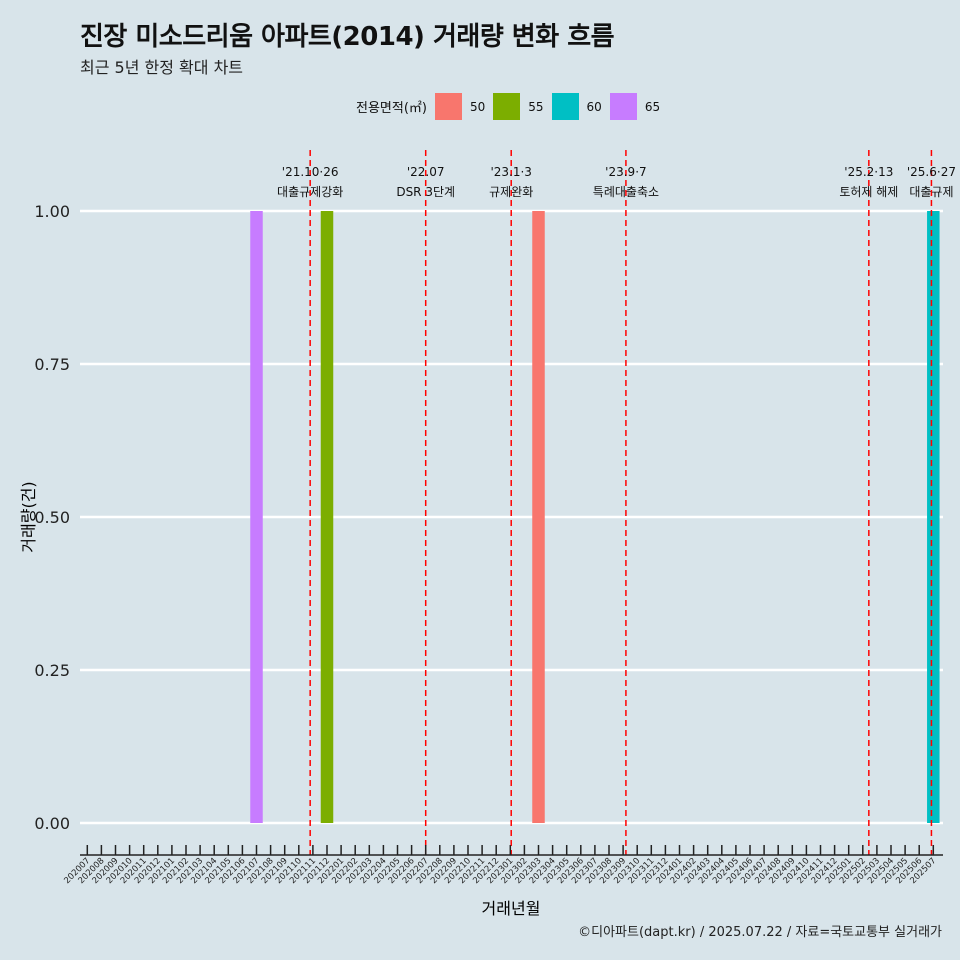 This screenshot has height=960, width=960. I want to click on legend-item-50: 50, so click(460, 106).